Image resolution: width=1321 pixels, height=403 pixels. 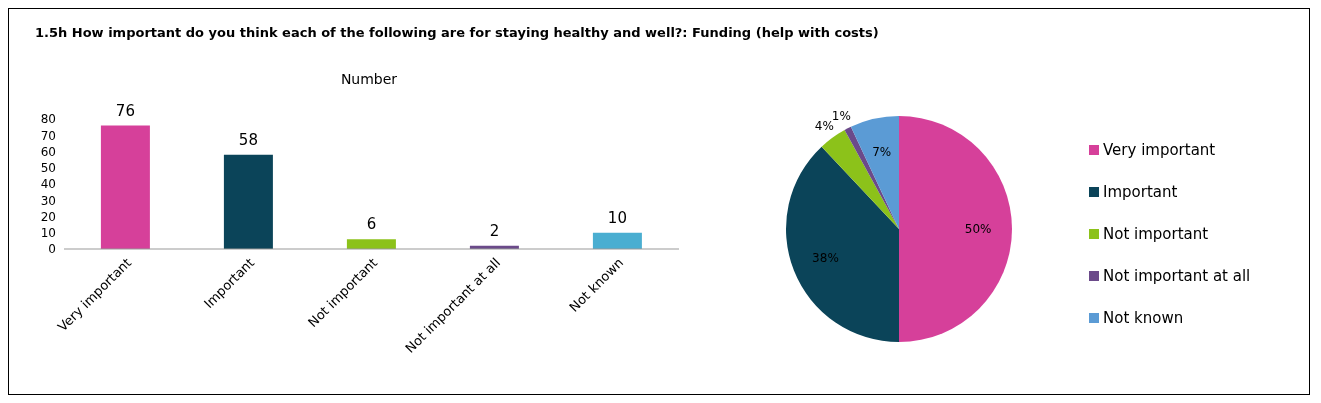 I want to click on data-label: 1%, so click(x=841, y=115).